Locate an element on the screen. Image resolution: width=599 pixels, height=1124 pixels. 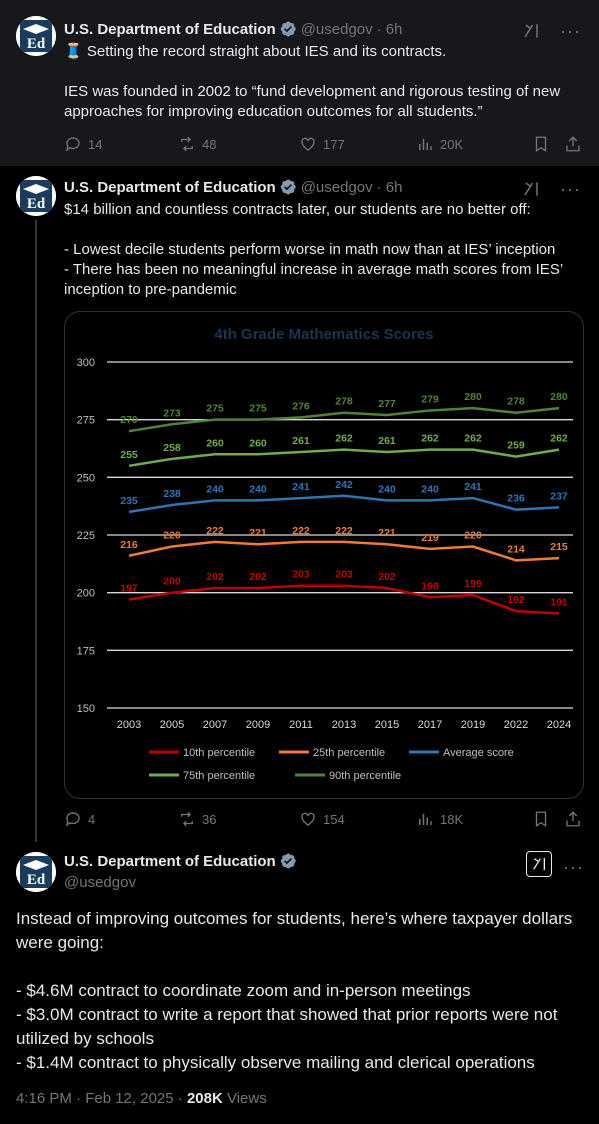
x-tick-label: 2007 is located at coordinates (215, 725).